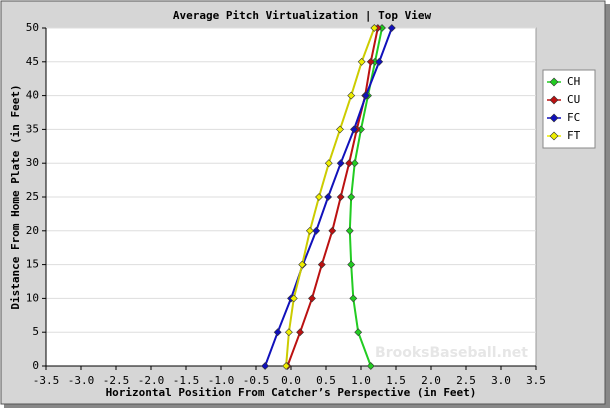  I want to click on x-tick-label: -0.5, so click(256, 380).